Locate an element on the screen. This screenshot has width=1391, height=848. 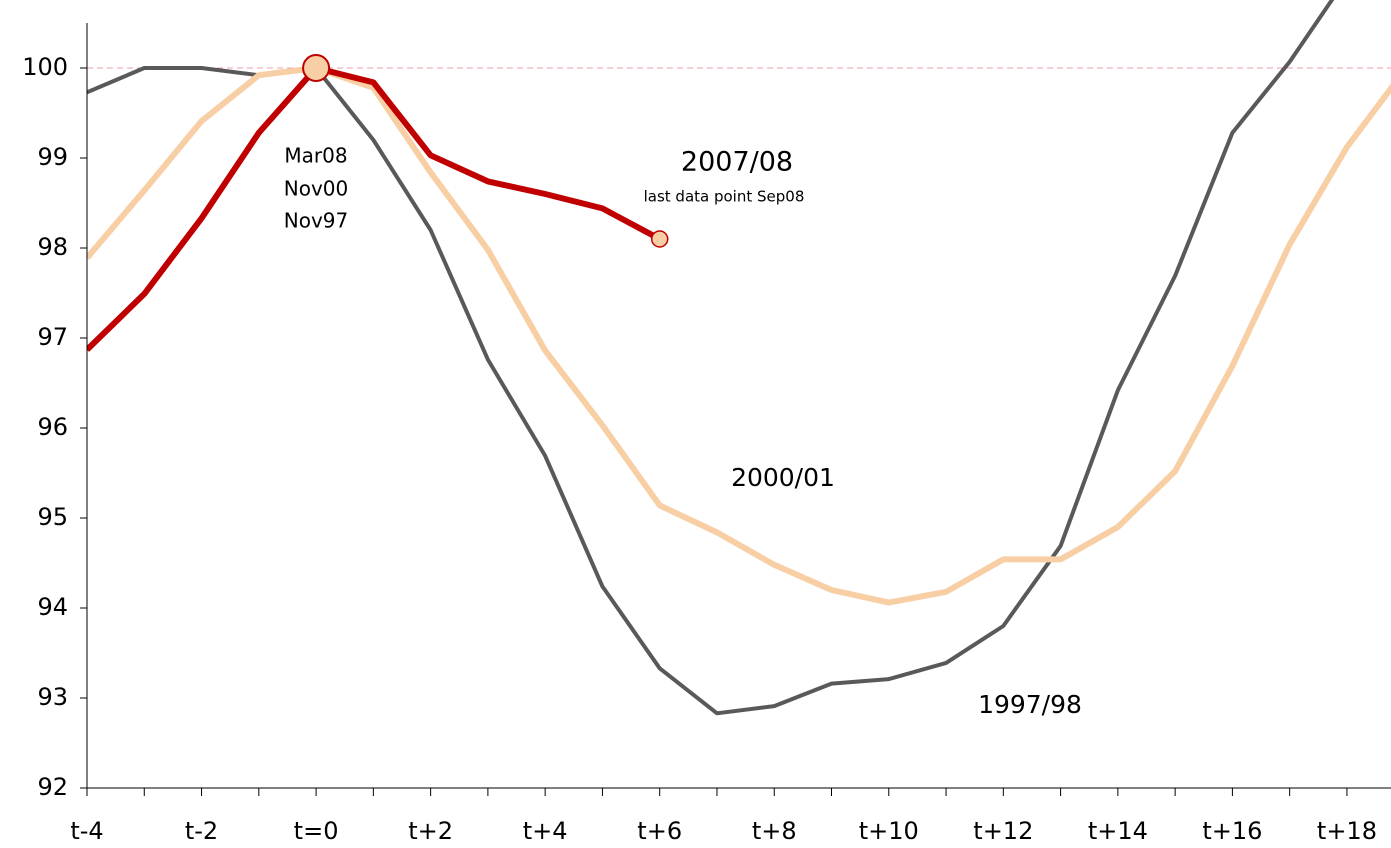
x-tick-label: t+6 is located at coordinates (659, 831).